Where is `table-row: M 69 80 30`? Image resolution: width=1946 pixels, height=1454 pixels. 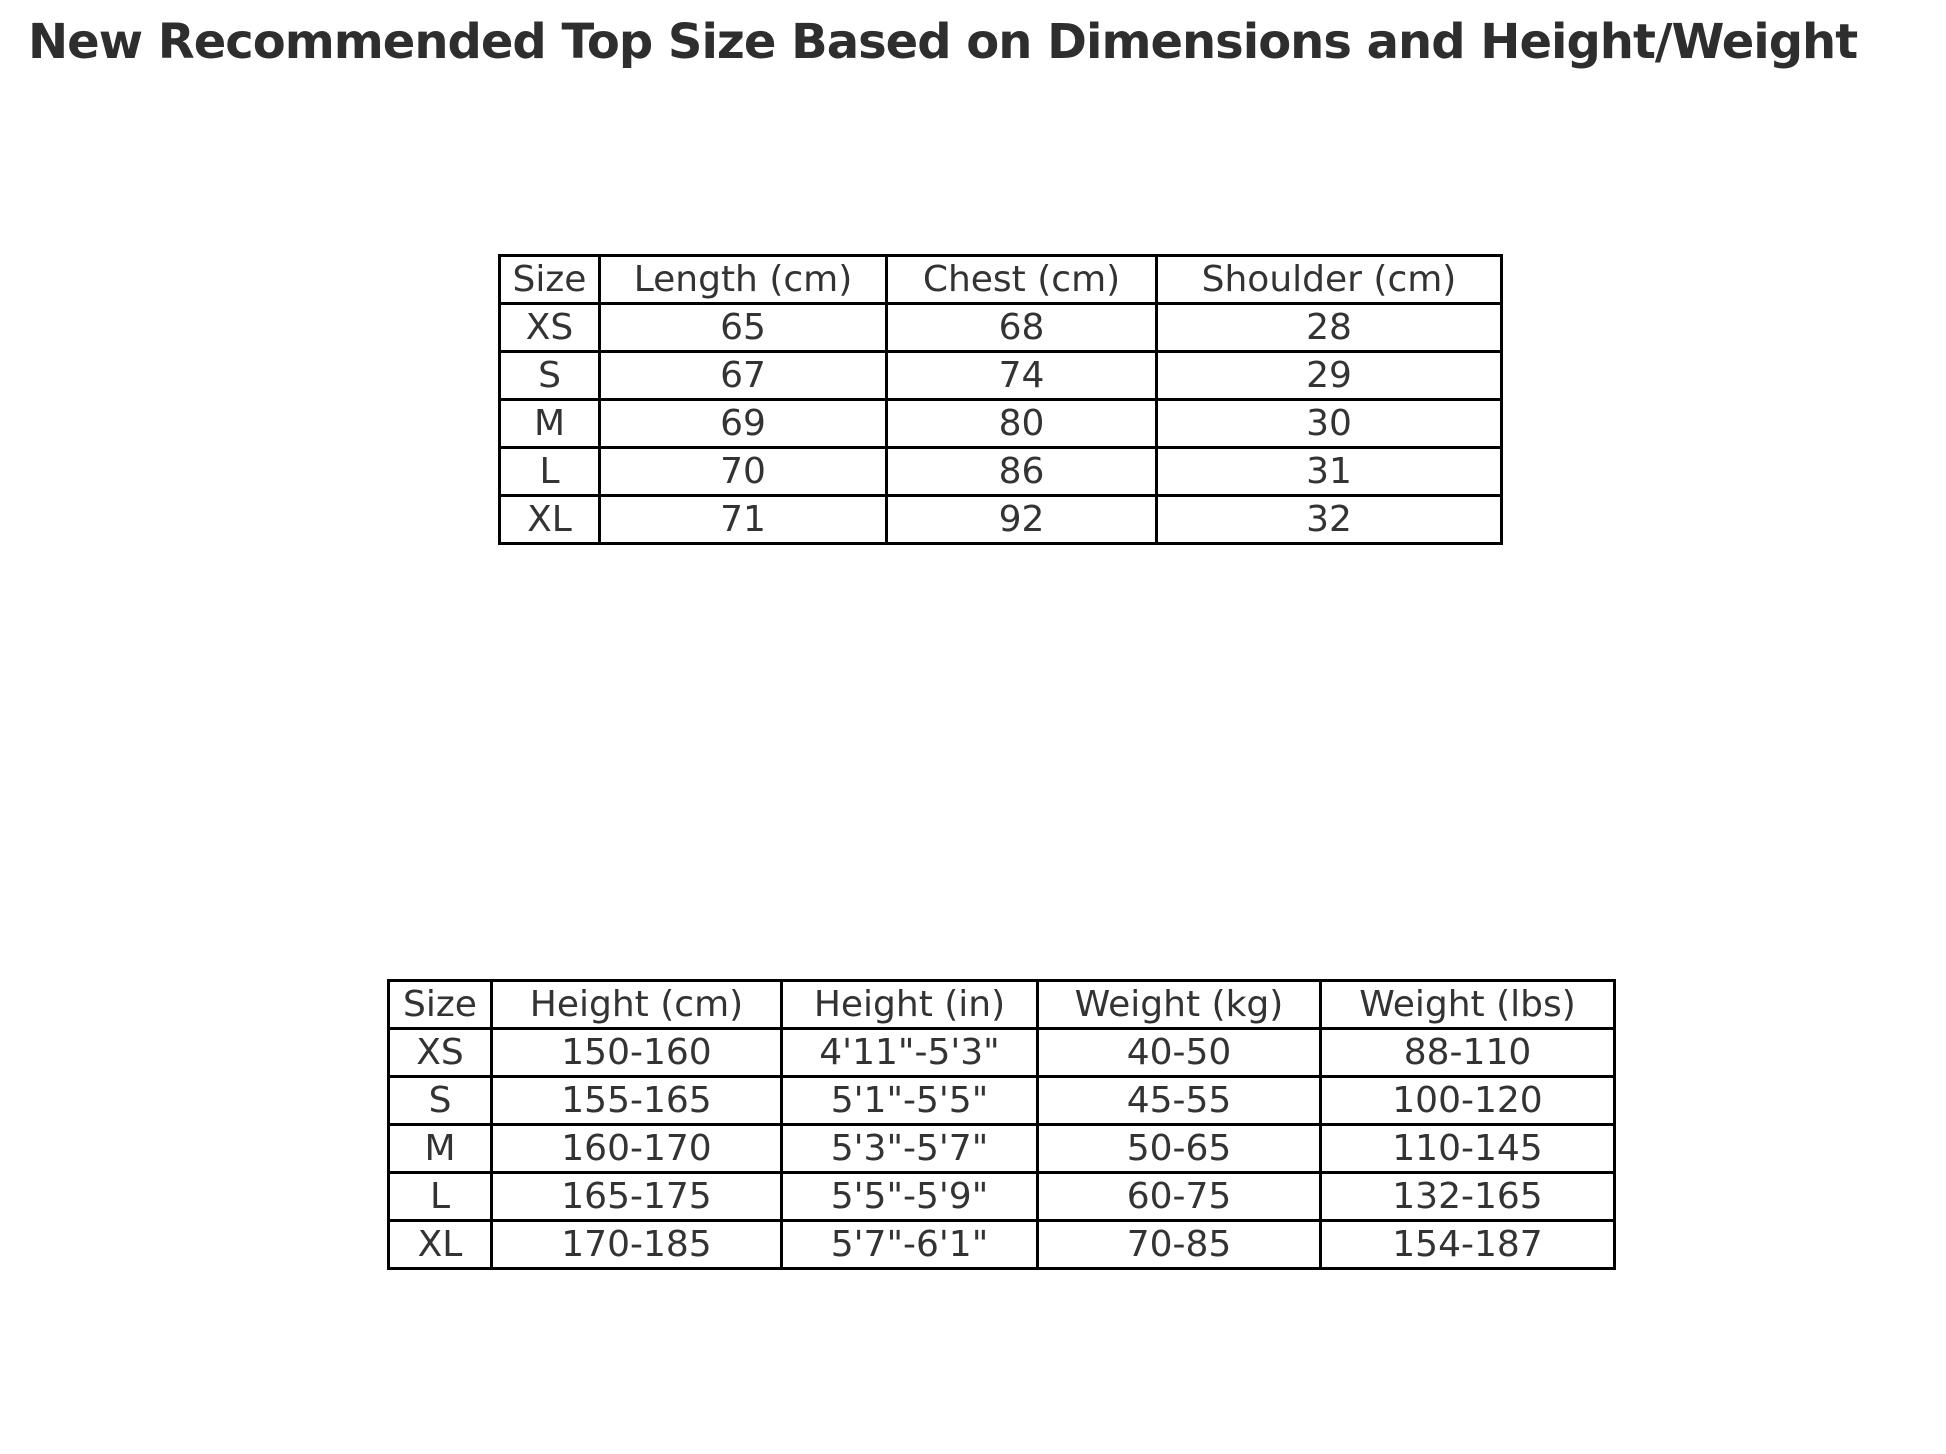 table-row: M 69 80 30 is located at coordinates (1000, 423).